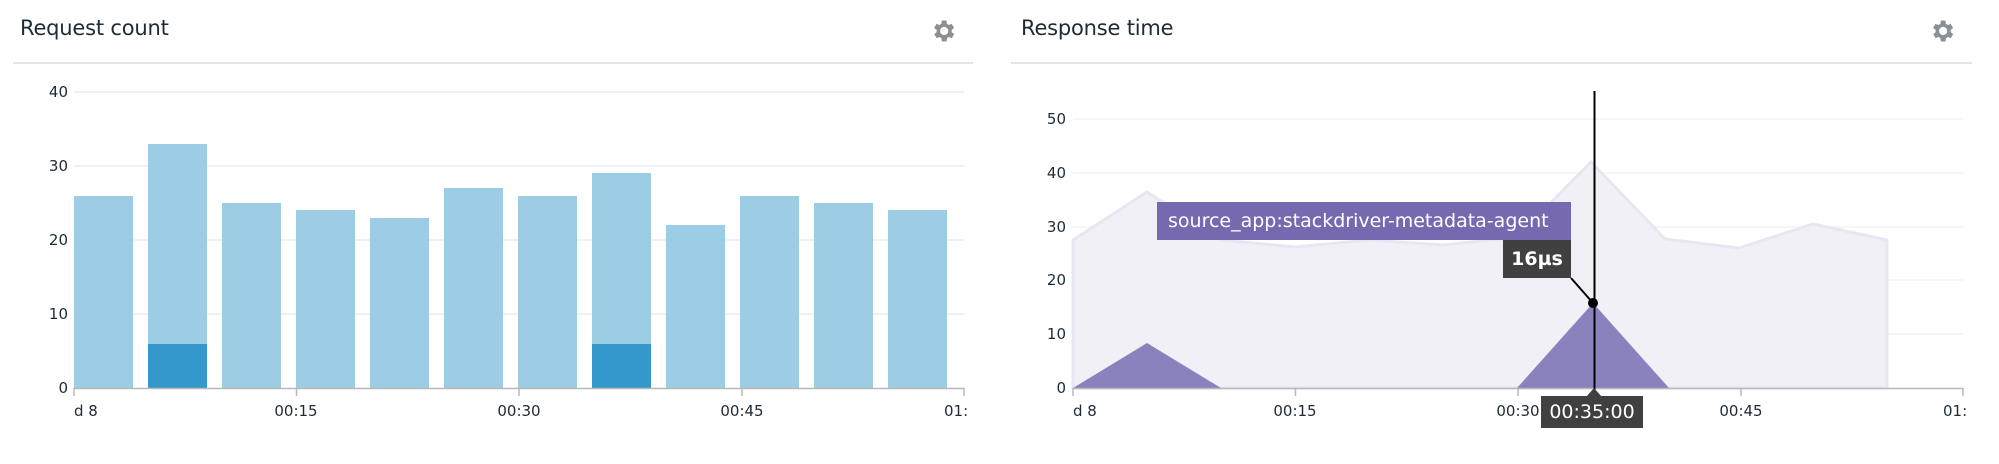 The width and height of the screenshot is (1999, 464). Describe the element at coordinates (1056, 119) in the screenshot. I see `svg-text: 50` at that location.